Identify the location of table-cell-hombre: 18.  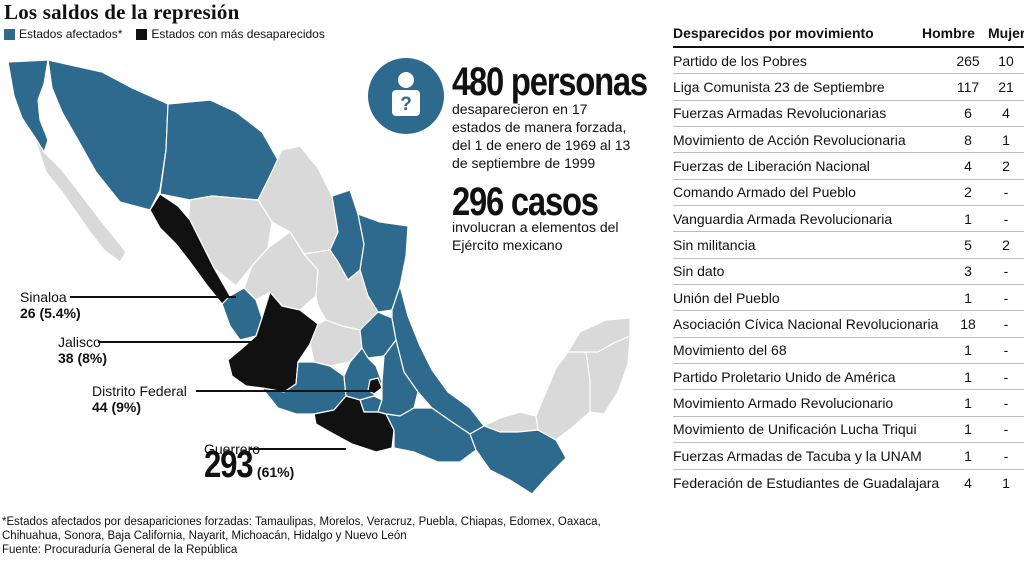
(968, 324).